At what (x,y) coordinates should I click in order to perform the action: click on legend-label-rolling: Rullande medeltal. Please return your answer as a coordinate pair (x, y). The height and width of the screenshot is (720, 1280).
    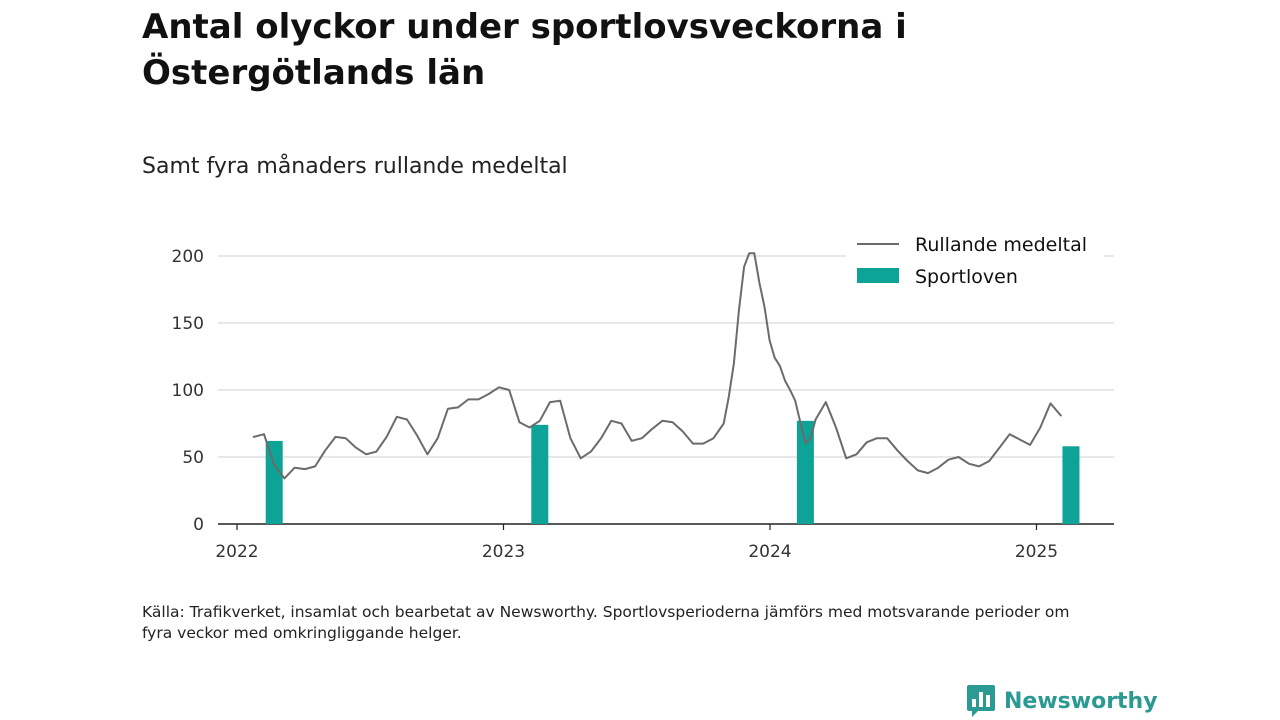
    Looking at the image, I should click on (1001, 245).